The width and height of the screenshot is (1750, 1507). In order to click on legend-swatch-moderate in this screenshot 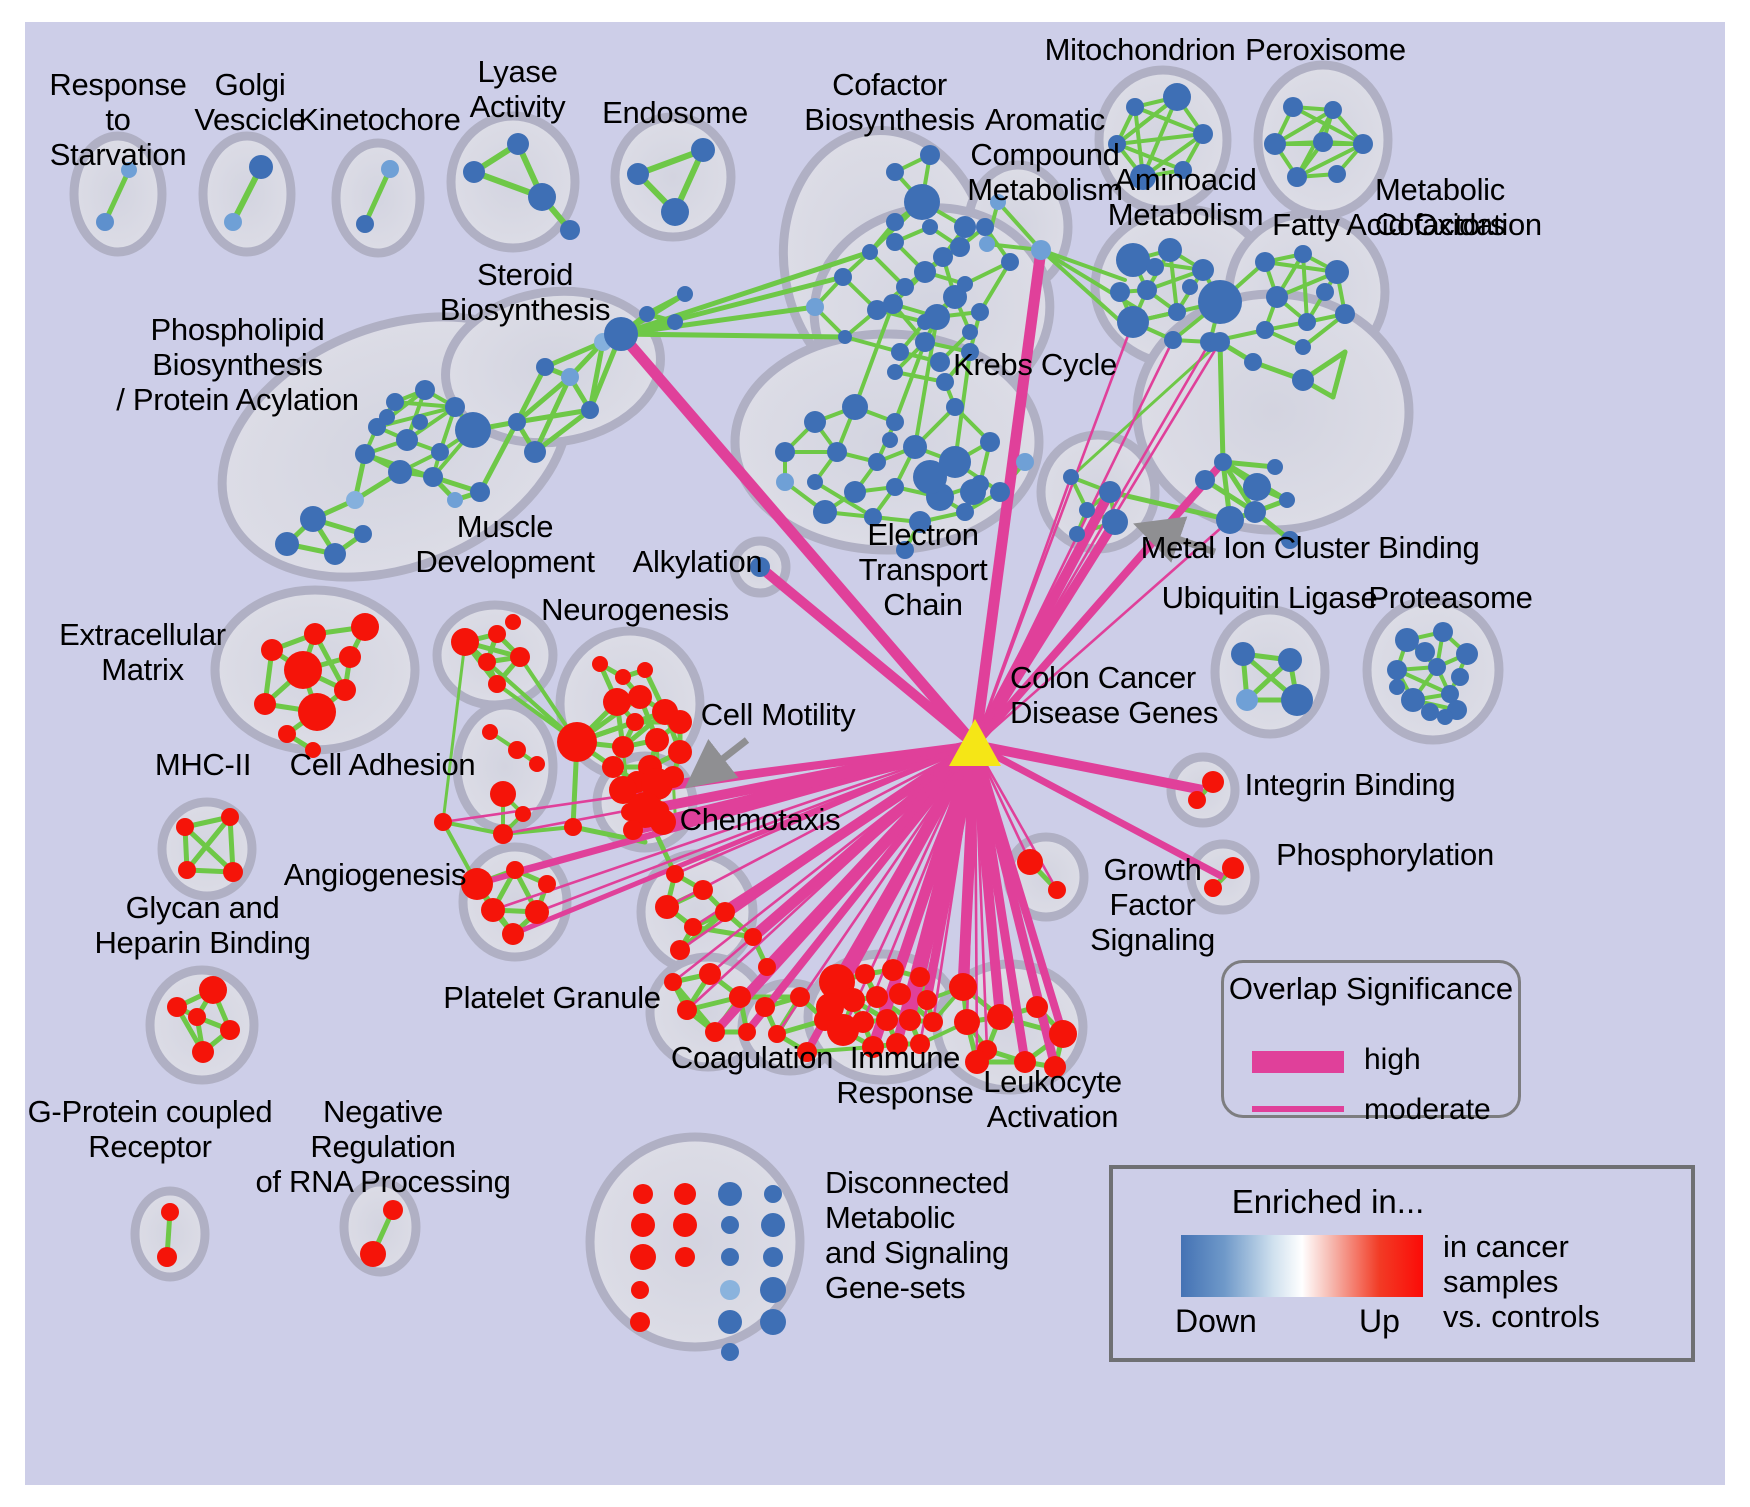, I will do `click(1298, 1109)`.